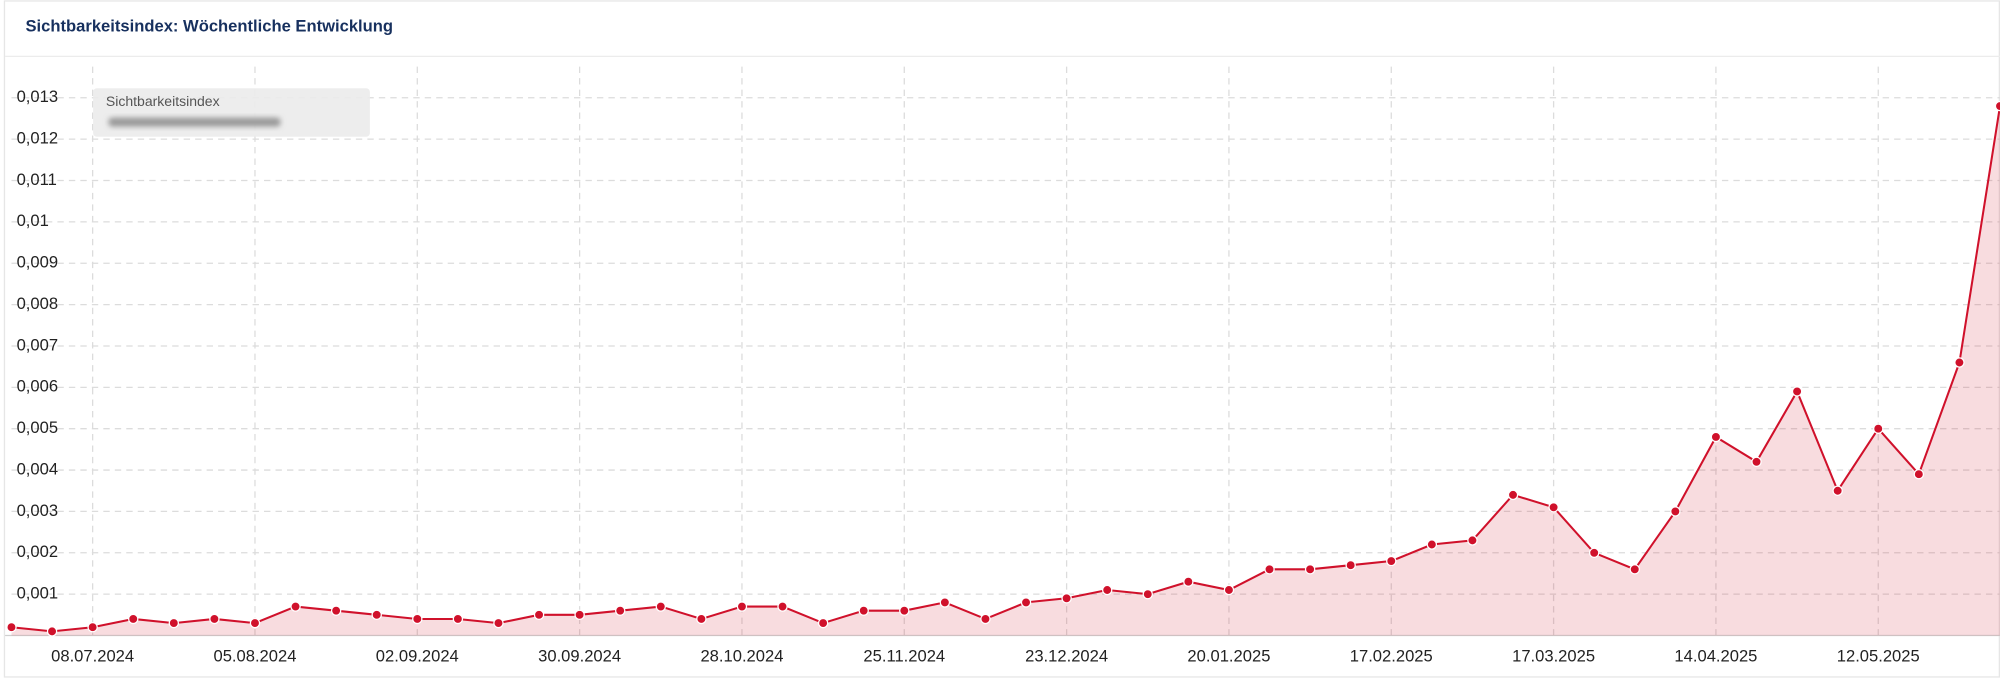 The width and height of the screenshot is (2000, 683). What do you see at coordinates (33, 220) in the screenshot?
I see `y-tick-label: 0,01` at bounding box center [33, 220].